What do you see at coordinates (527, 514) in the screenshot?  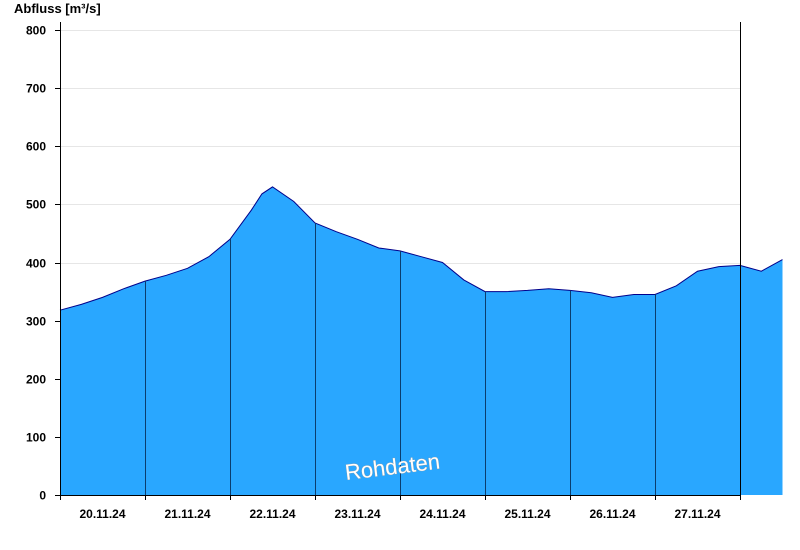 I see `x-tick-label-25.11.24: 25.11.24` at bounding box center [527, 514].